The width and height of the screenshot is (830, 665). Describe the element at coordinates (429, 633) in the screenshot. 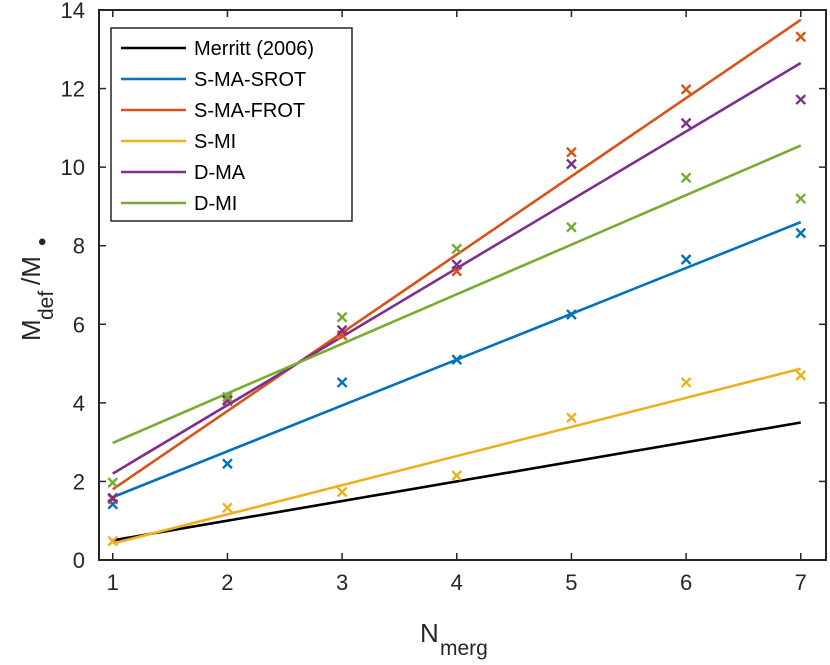

I see `x-axis-label-main: N` at that location.